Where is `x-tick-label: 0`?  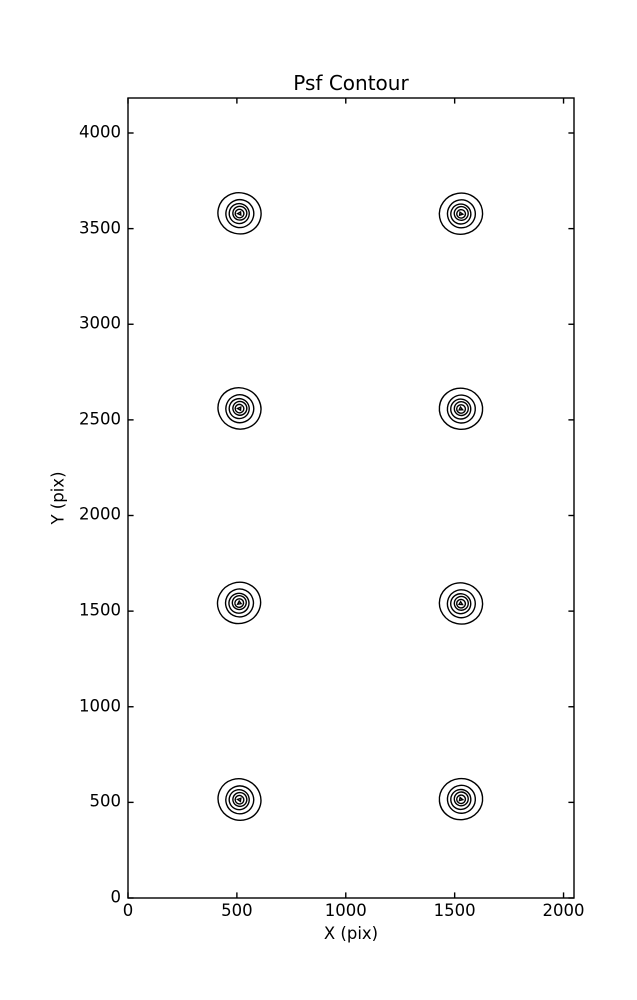 x-tick-label: 0 is located at coordinates (128, 910).